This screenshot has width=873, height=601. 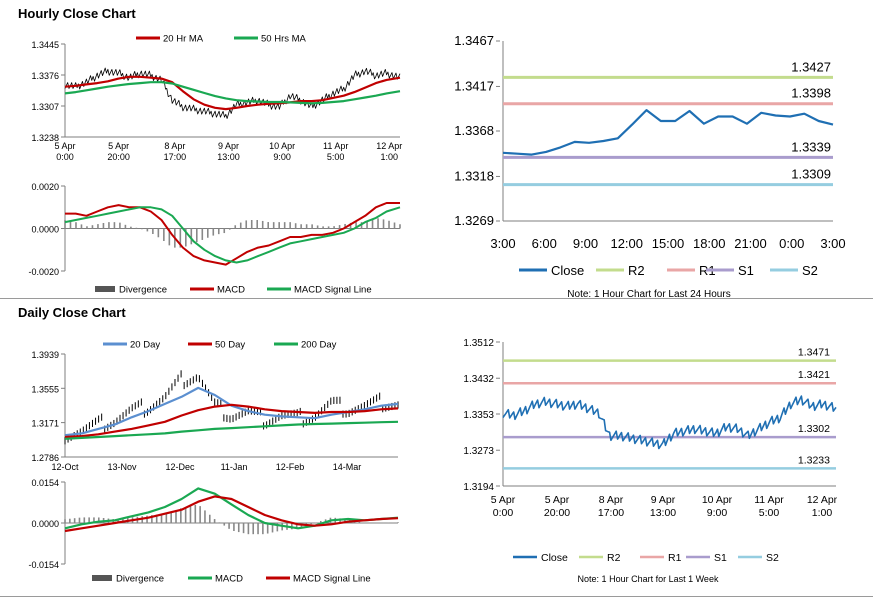 What do you see at coordinates (228, 157) in the screenshot?
I see `hourly-price-xtick2-3: 13:00` at bounding box center [228, 157].